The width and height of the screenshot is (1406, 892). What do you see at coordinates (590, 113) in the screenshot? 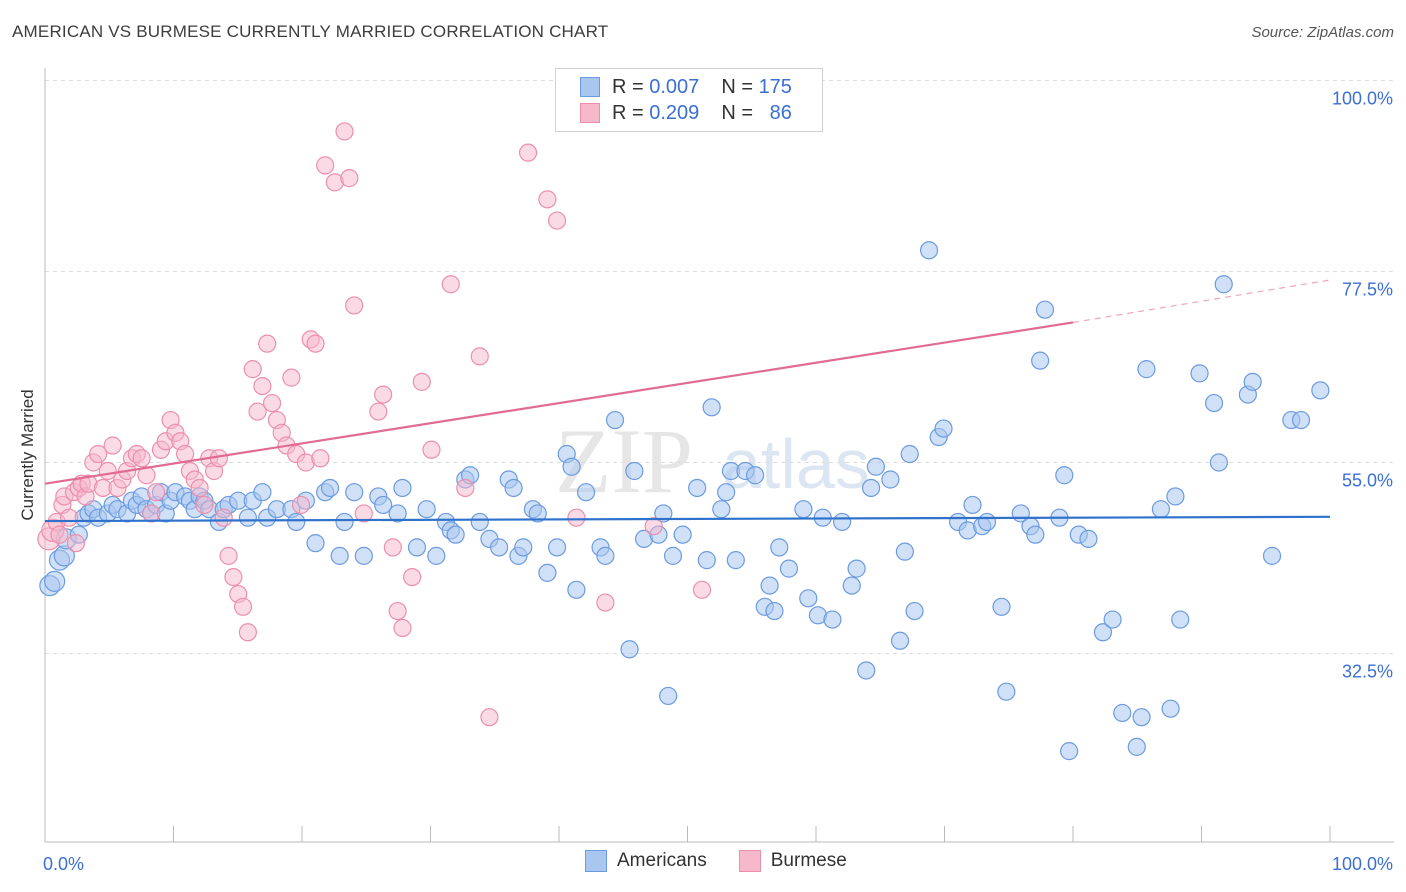
I see `burmese-swatch` at bounding box center [590, 113].